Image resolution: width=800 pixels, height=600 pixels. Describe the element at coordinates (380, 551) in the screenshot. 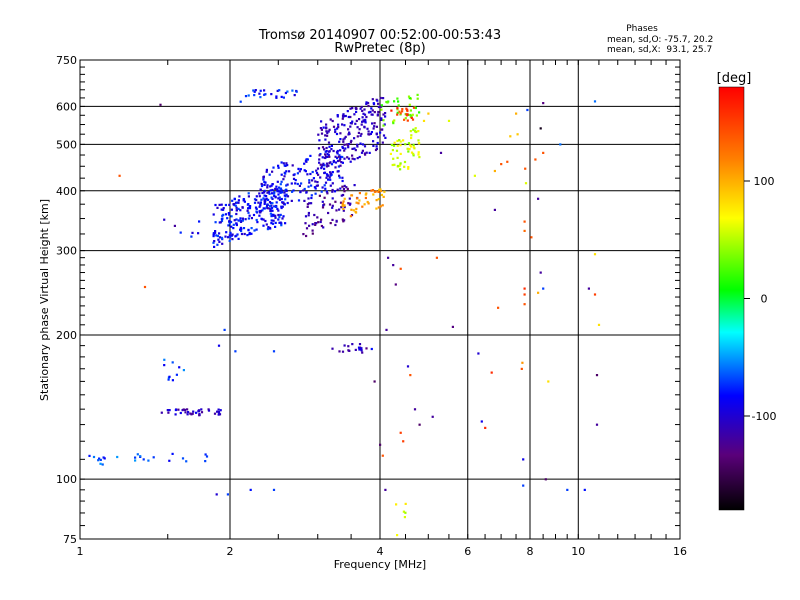

I see `x-tick-label: 4` at that location.